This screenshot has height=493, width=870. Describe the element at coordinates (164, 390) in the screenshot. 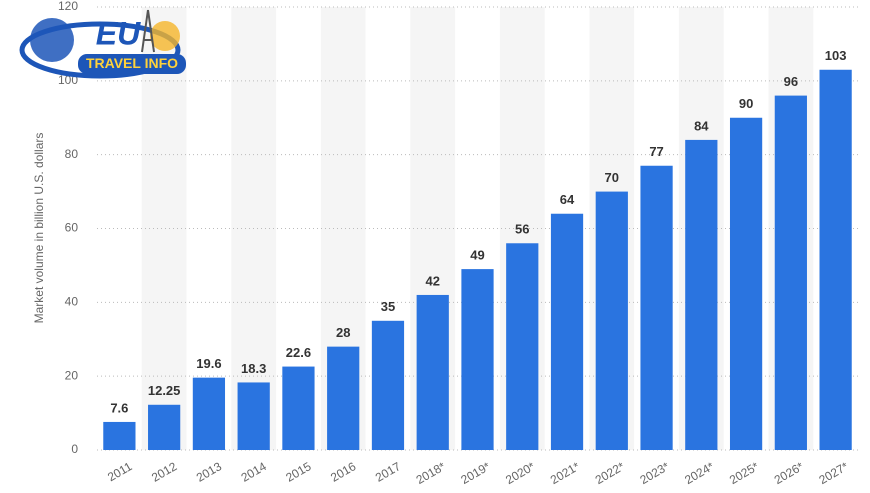

I see `value-label: 12.25` at that location.